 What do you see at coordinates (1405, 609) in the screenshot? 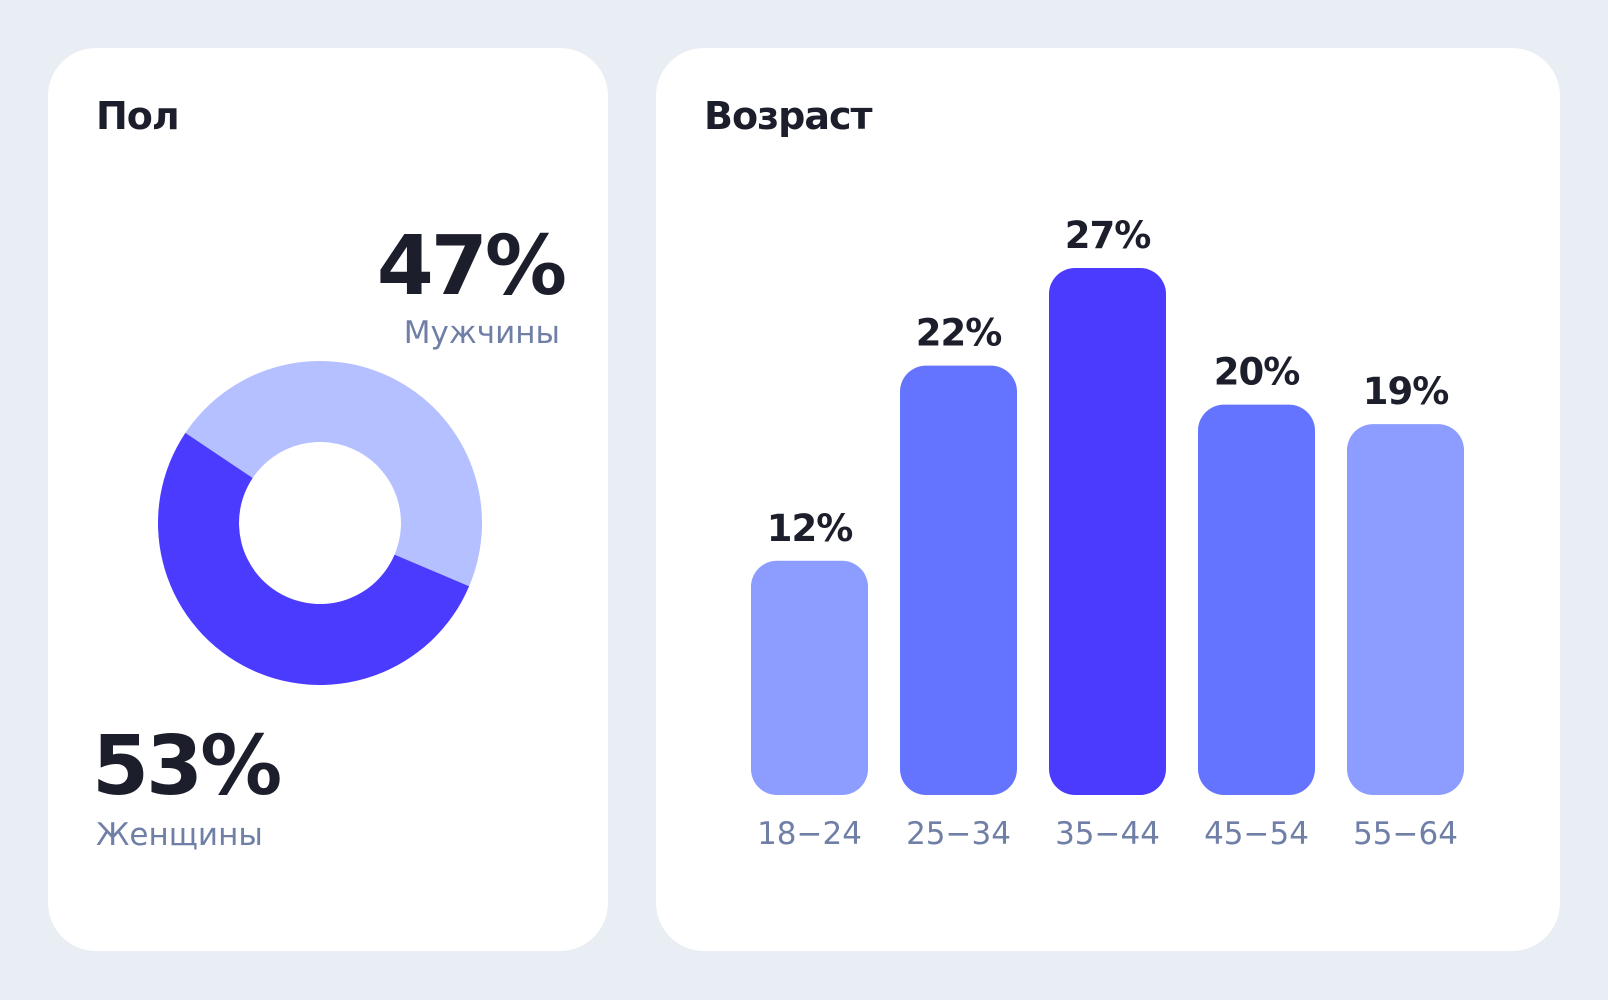
I see `age-bar-55−64` at bounding box center [1405, 609].